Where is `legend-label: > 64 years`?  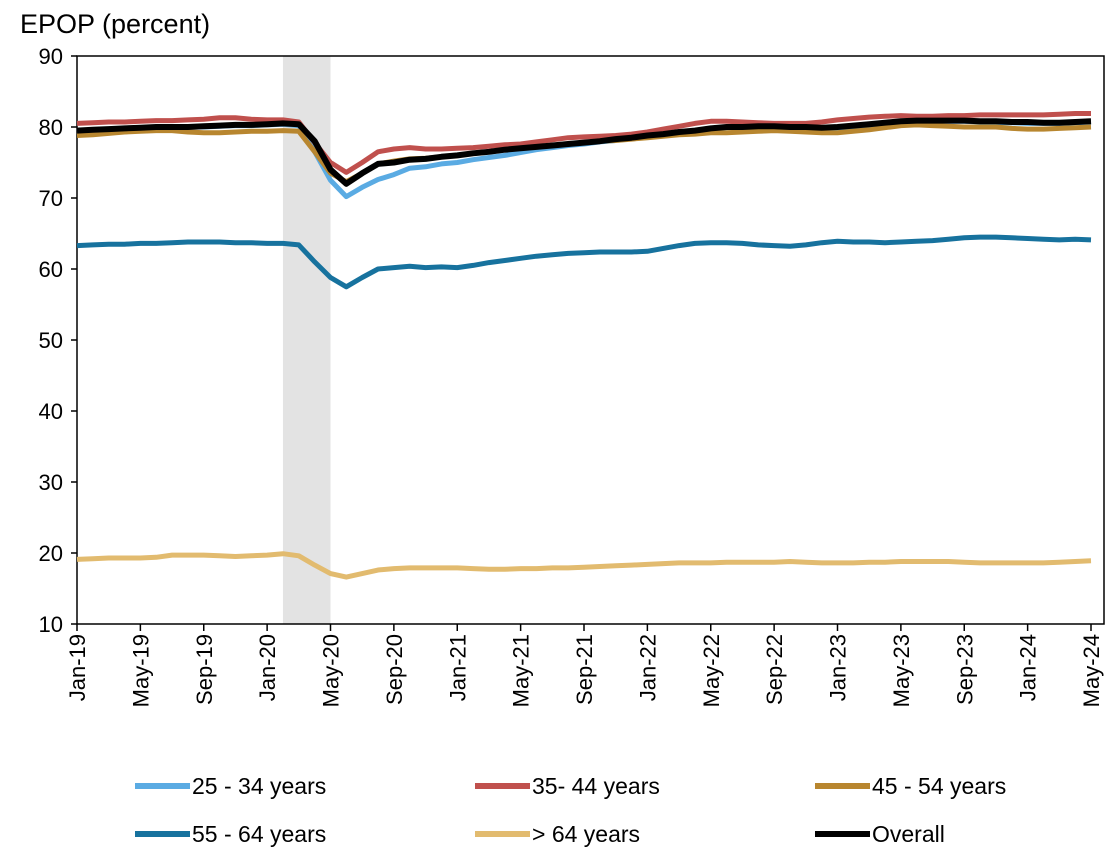
legend-label: > 64 years is located at coordinates (586, 834).